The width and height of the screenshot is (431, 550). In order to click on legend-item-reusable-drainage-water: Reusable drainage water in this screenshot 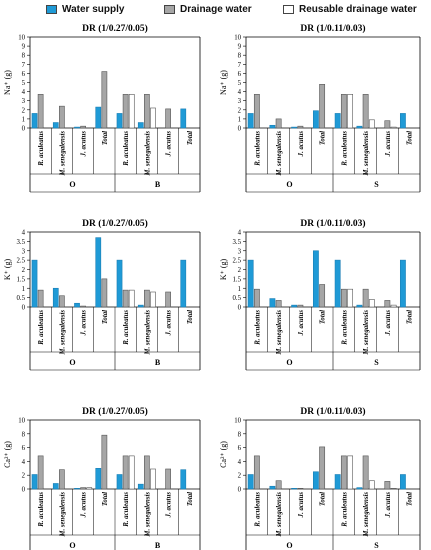, I will do `click(350, 9)`.